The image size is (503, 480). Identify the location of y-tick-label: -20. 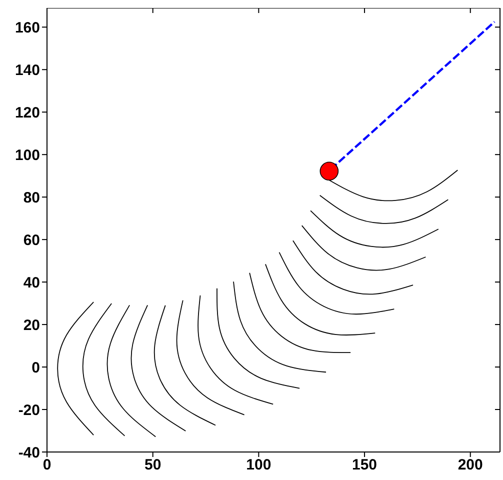
(29, 410).